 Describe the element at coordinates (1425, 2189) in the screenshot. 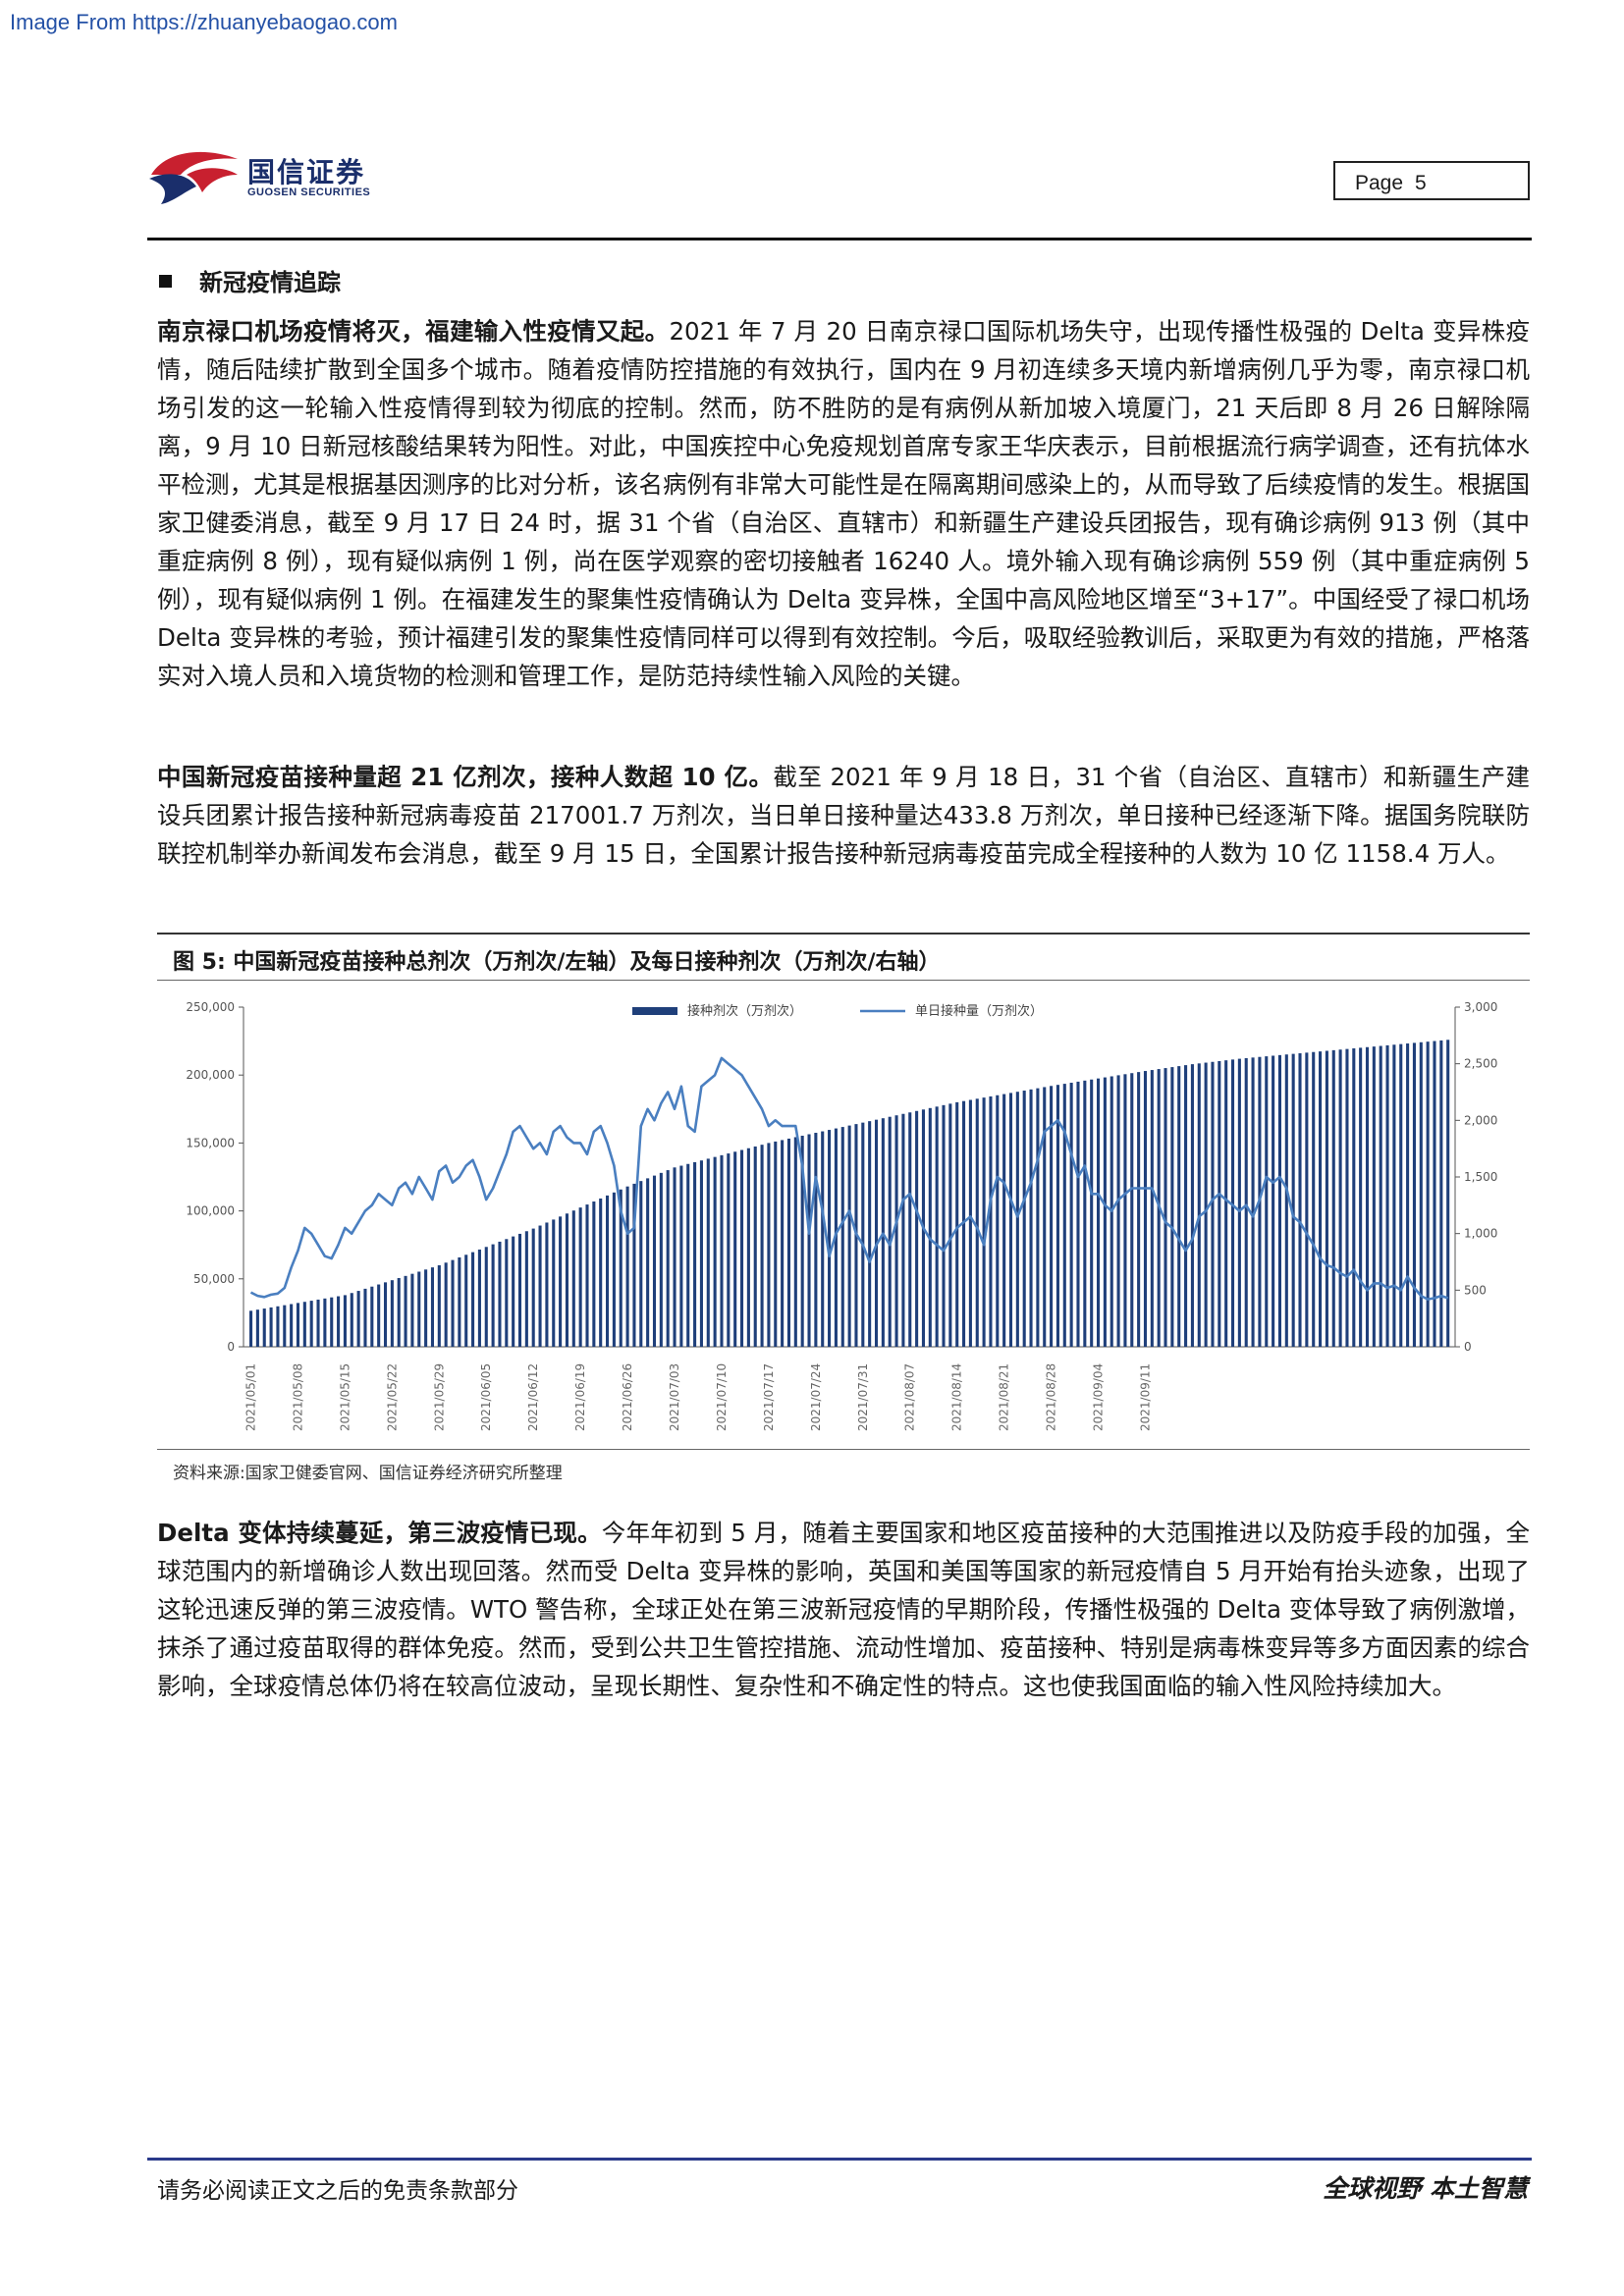

I see `footer-slogan: 全球视野 本土智慧` at that location.